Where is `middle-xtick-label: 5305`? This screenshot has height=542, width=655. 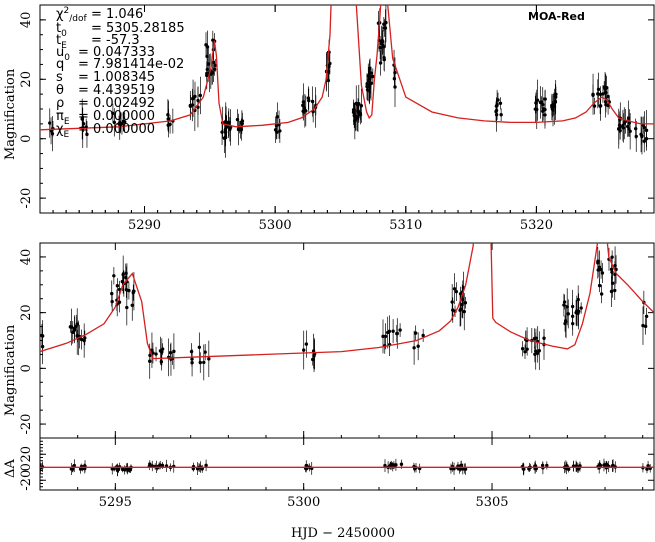
middle-xtick-label: 5305 is located at coordinates (491, 502).